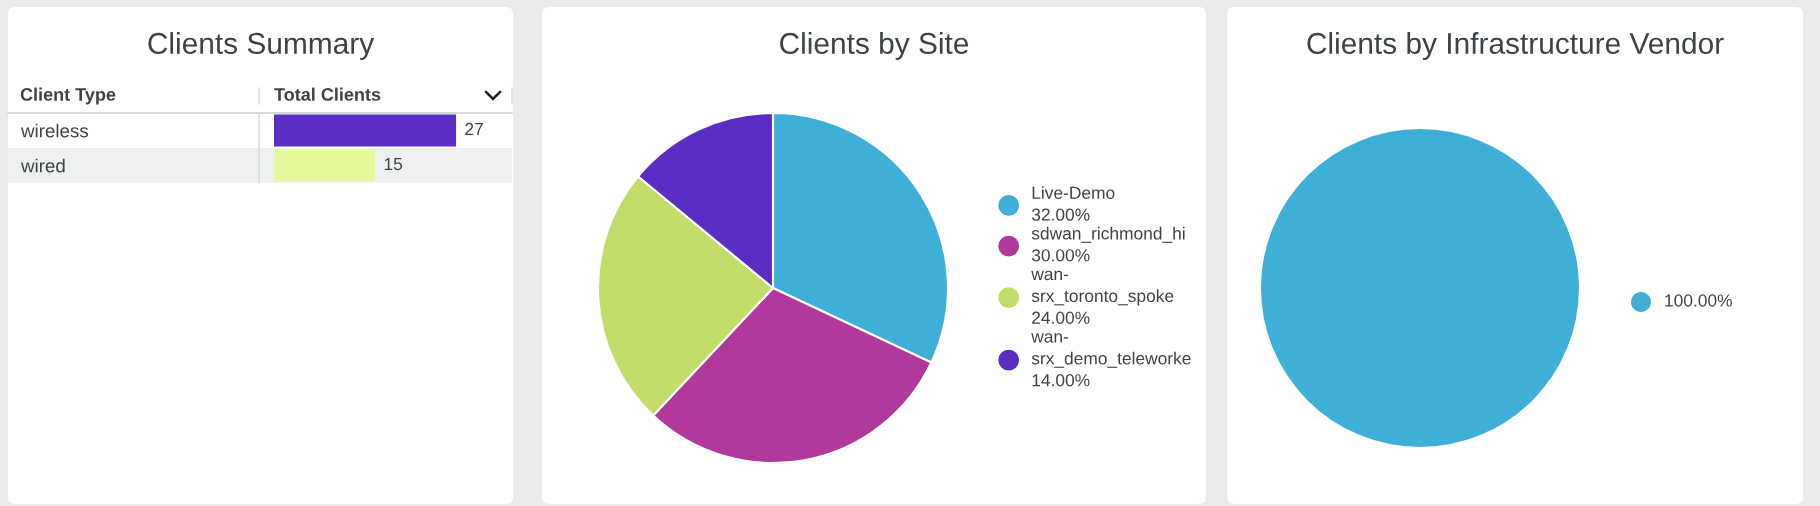 The image size is (1820, 506). I want to click on data-label: 30.00%, so click(1060, 255).